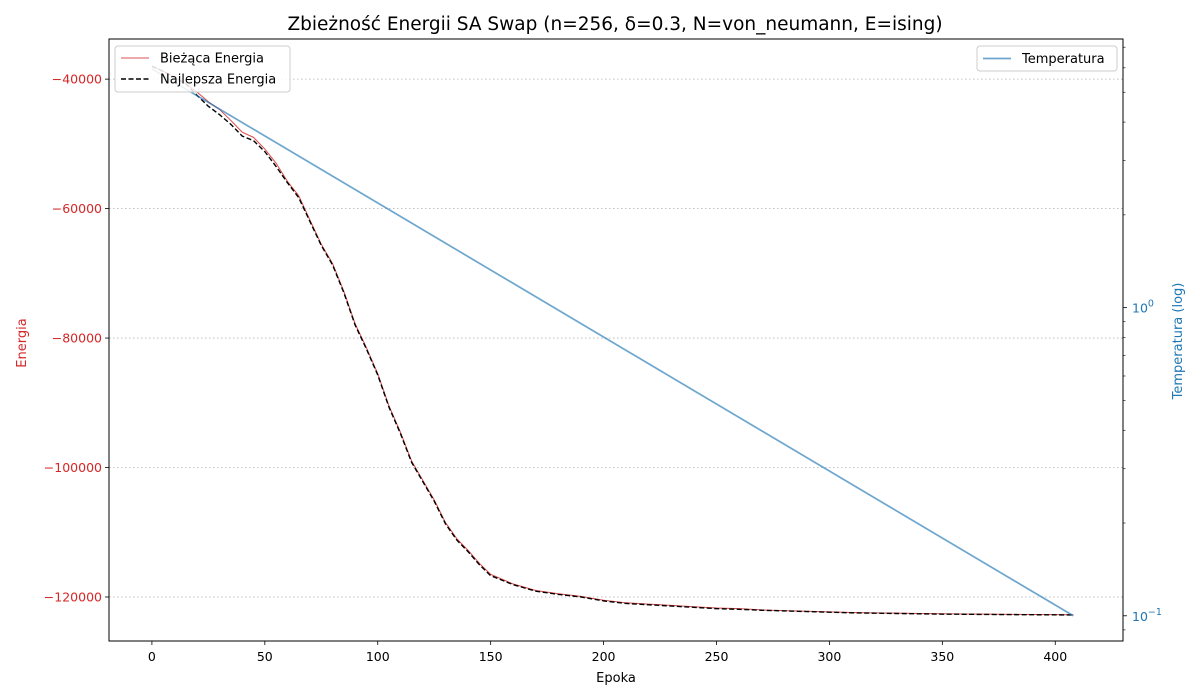 The height and width of the screenshot is (700, 1200). Describe the element at coordinates (77, 79) in the screenshot. I see `y-tick-label: −40000` at that location.